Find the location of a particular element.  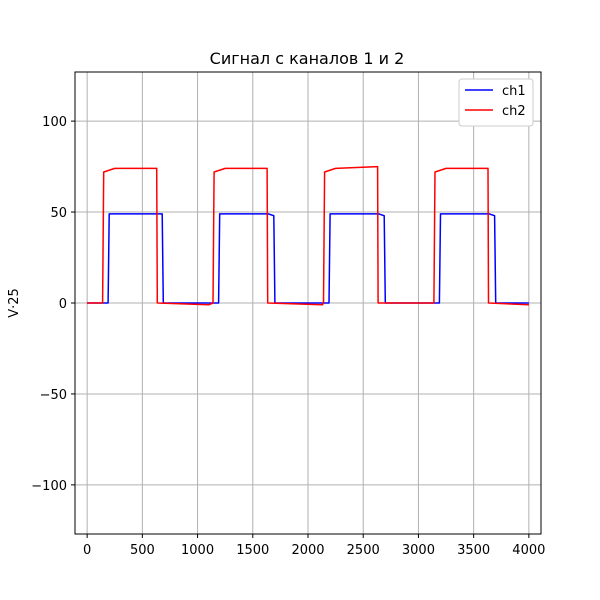

y-axis-label: V·25 is located at coordinates (14, 303).